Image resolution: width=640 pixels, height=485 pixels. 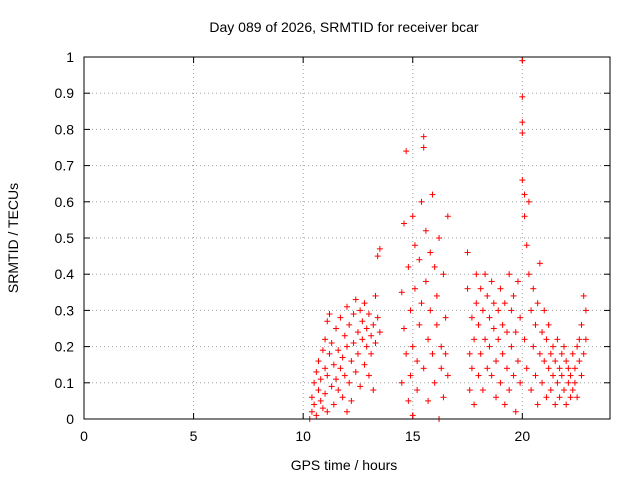 What do you see at coordinates (70, 57) in the screenshot?
I see `y-tick-label: 1` at bounding box center [70, 57].